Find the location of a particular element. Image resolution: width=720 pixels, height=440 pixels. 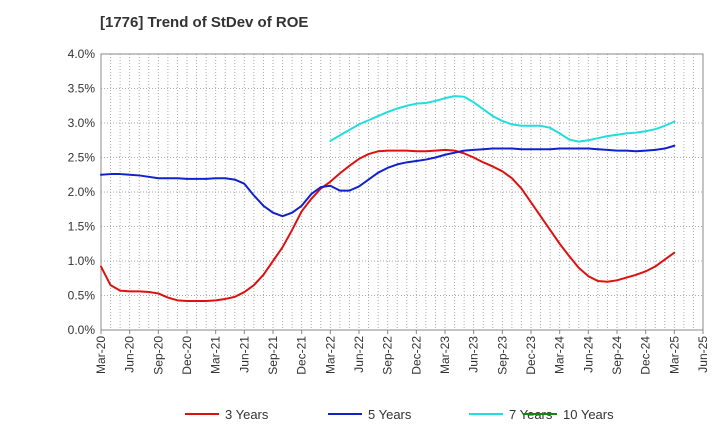

x-tick-label: Dec-20 is located at coordinates (187, 355).